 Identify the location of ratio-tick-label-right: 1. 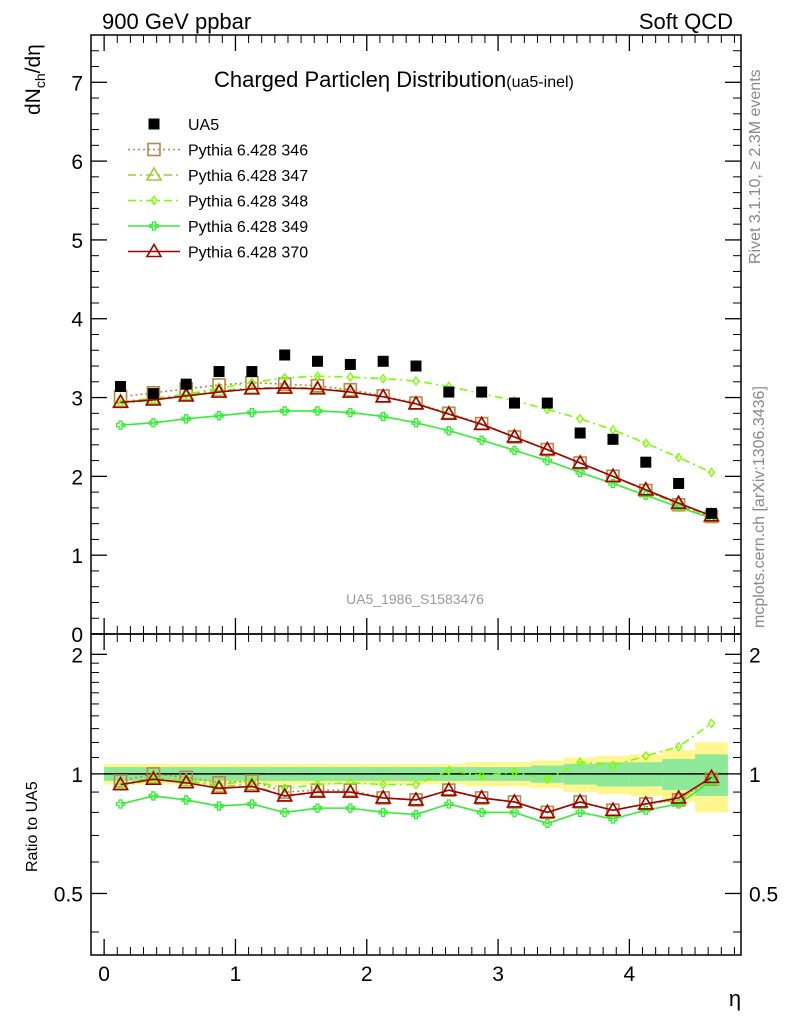
(755, 775).